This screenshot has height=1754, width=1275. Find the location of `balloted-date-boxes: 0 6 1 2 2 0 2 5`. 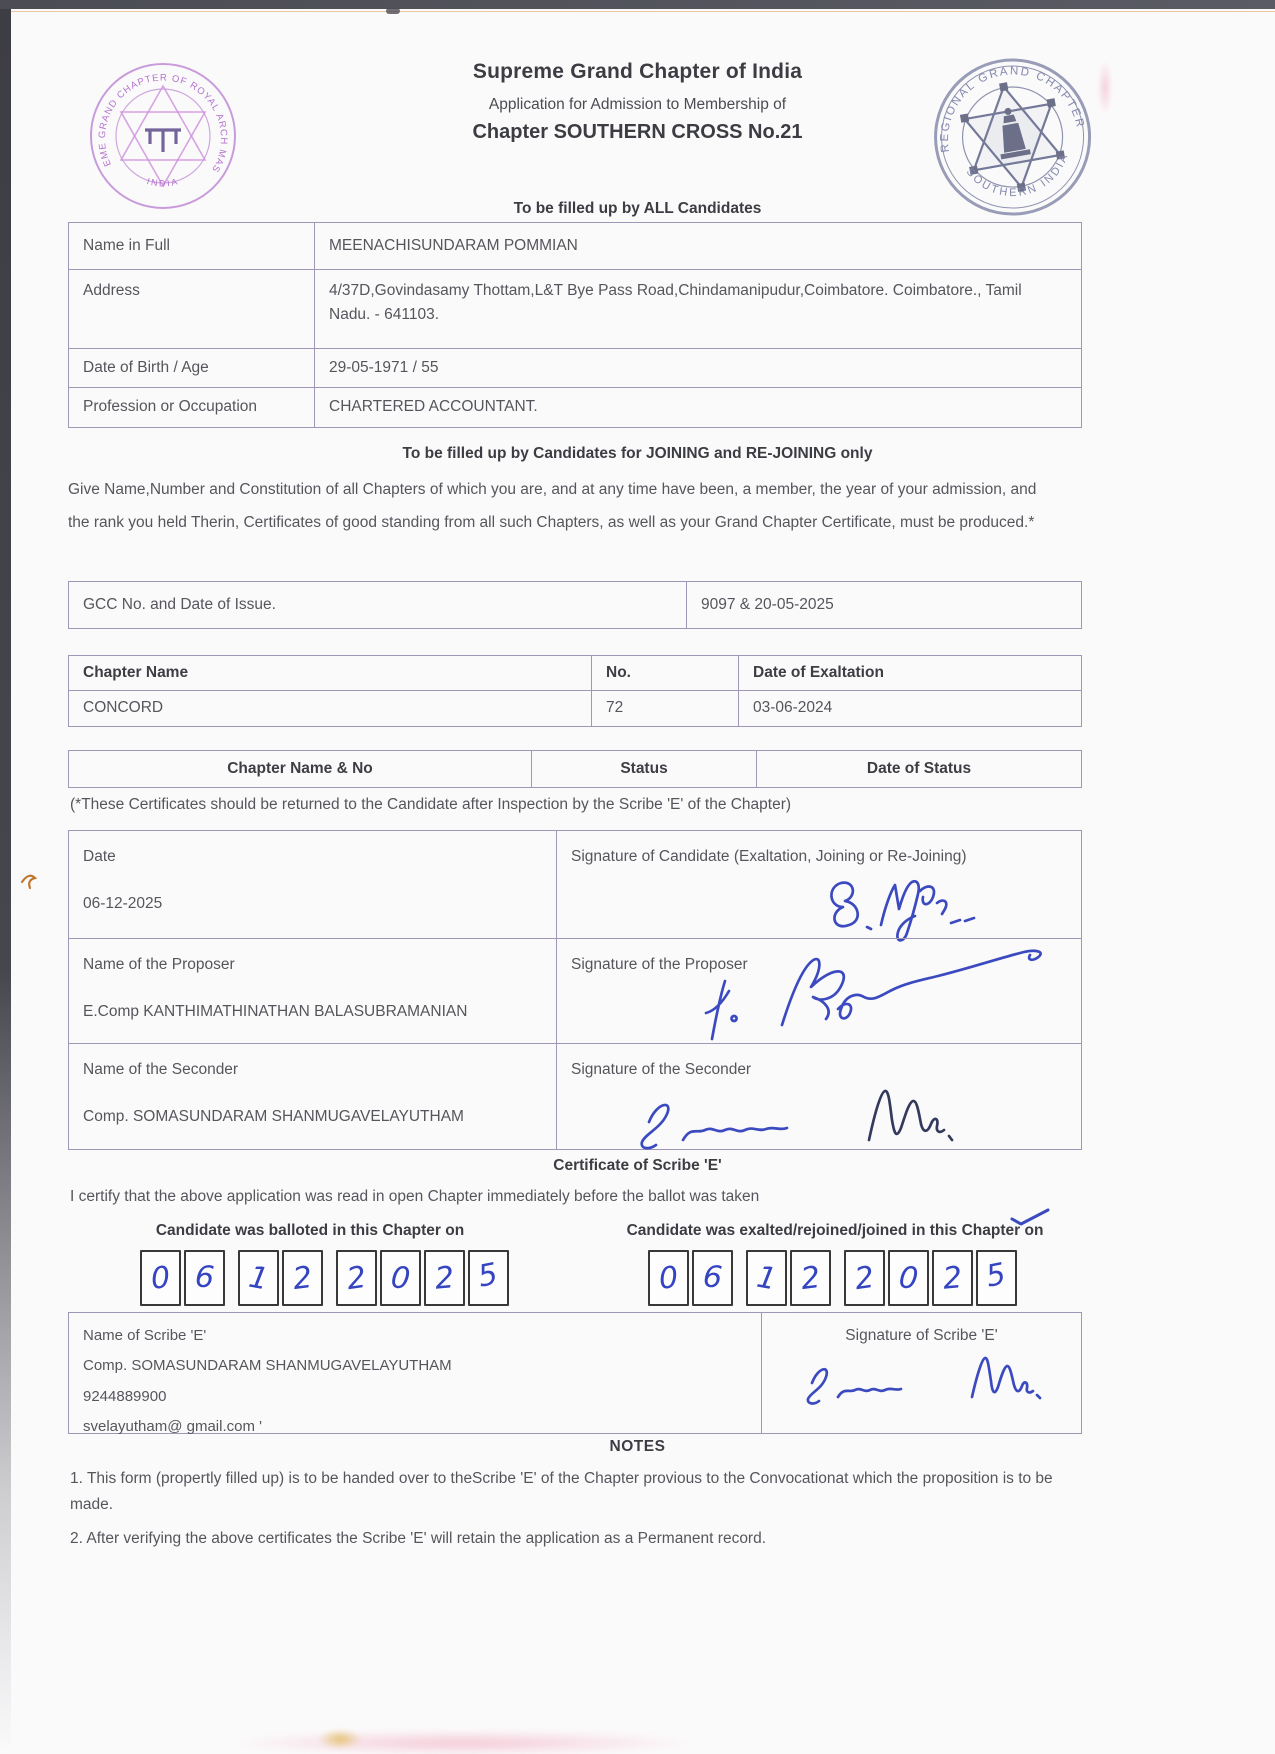

balloted-date-boxes: 0 6 1 2 2 0 2 5 is located at coordinates (324, 1278).